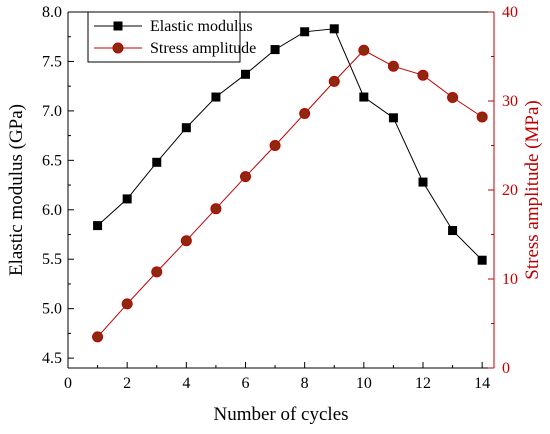  I want to click on x-tick-label: 14, so click(482, 383).